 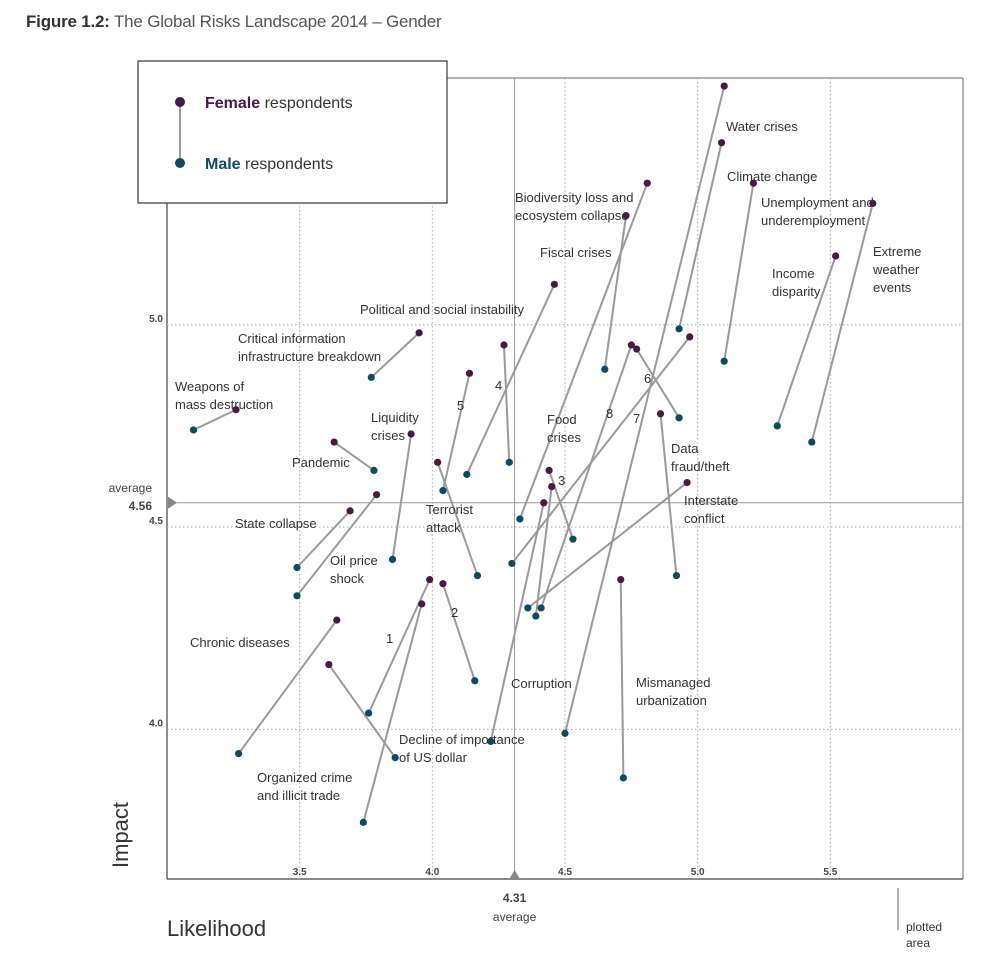 I want to click on risk-label-line: Weapons of, so click(x=210, y=386).